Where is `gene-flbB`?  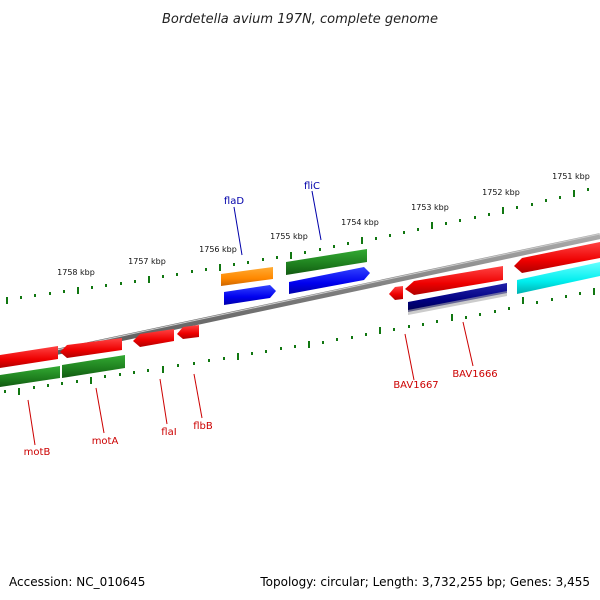
gene-flbB is located at coordinates (188, 332).